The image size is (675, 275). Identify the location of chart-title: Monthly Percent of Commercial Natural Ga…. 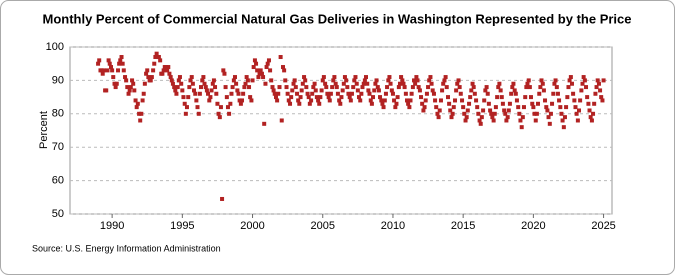
(336, 18).